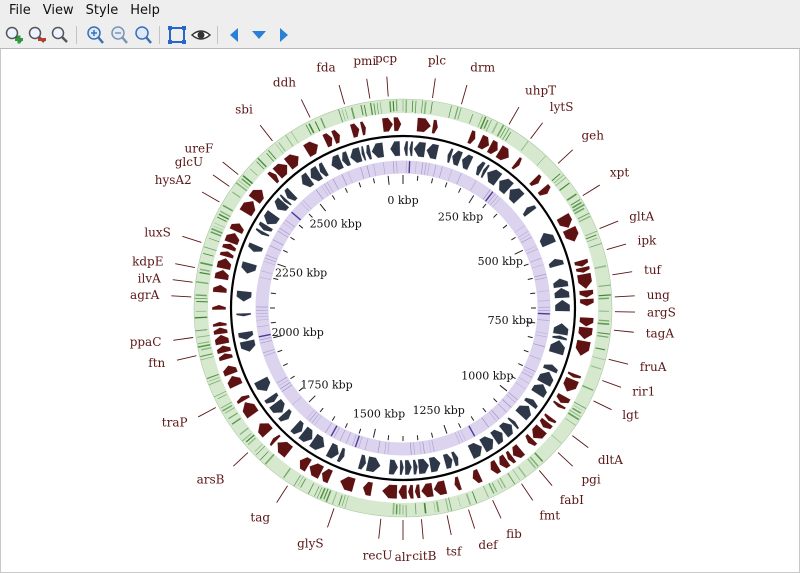 The height and width of the screenshot is (573, 800). Describe the element at coordinates (310, 544) in the screenshot. I see `gene-label: glyS` at that location.